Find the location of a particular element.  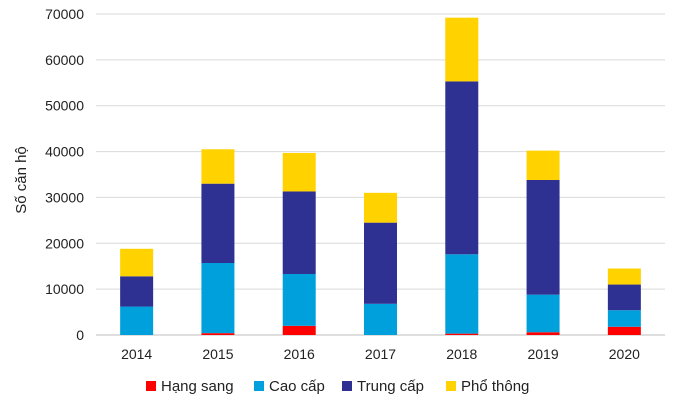

bar-segment-2016-phổ-thông is located at coordinates (299, 172).